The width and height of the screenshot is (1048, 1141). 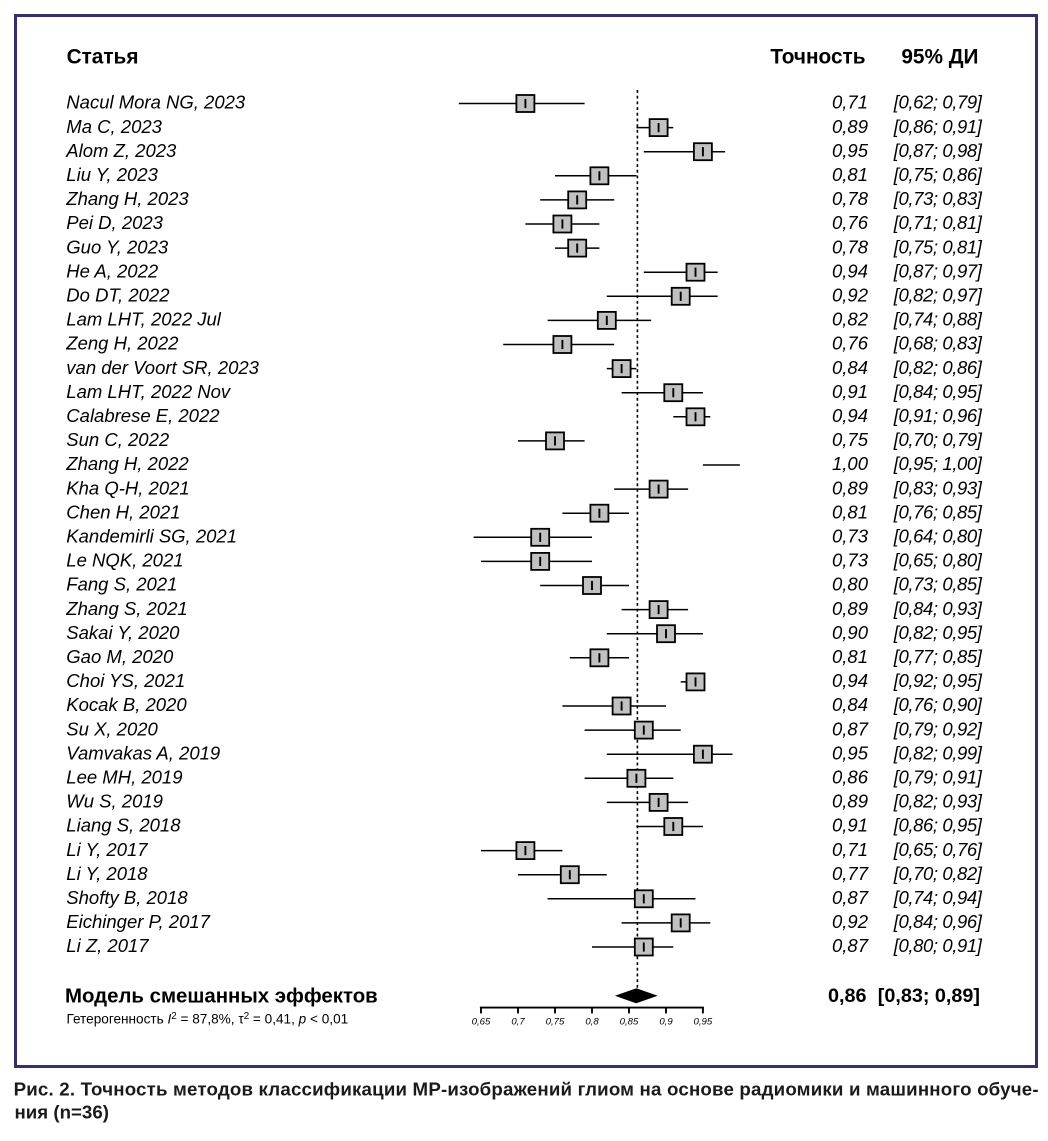 What do you see at coordinates (162, 367) in the screenshot?
I see `svg-text: van der Voort SR, 2023` at bounding box center [162, 367].